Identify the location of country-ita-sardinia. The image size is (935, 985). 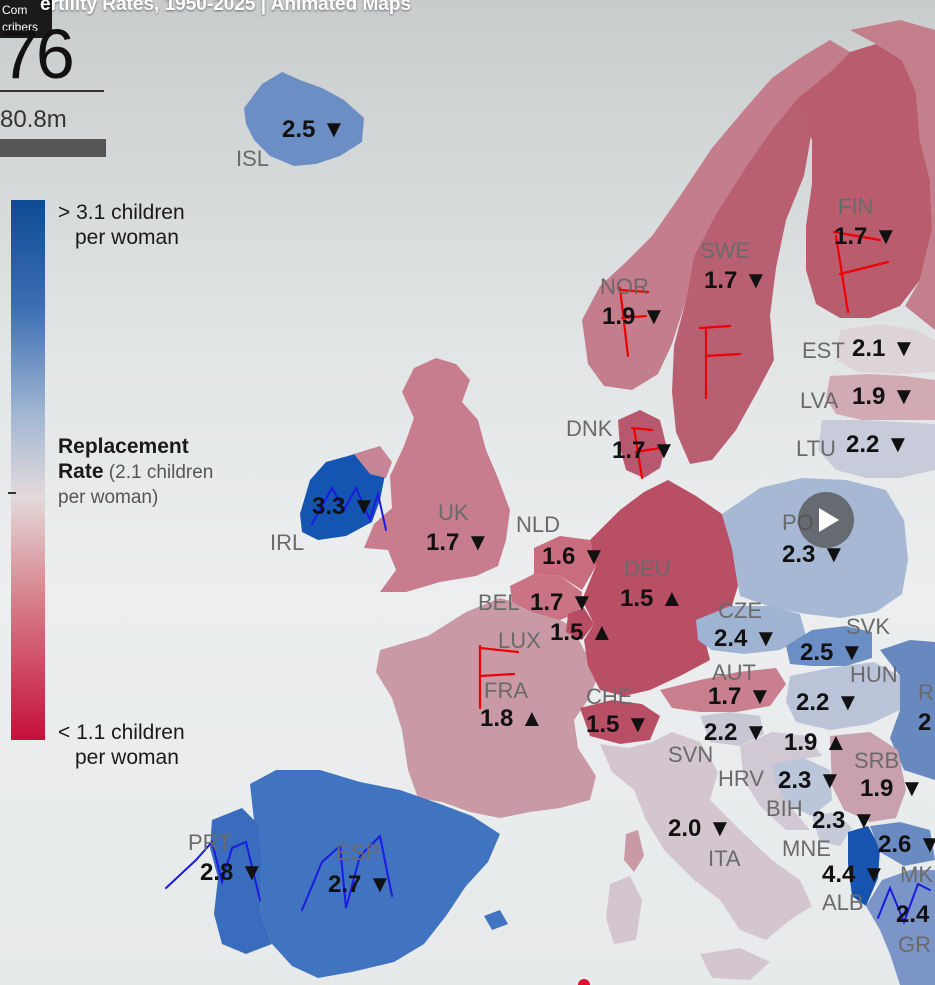
(624, 910).